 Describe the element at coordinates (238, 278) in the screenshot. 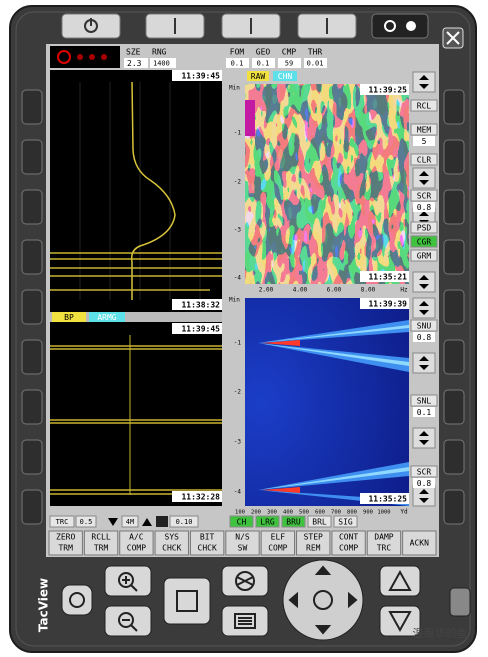

I see `y-tick-label: -4` at that location.